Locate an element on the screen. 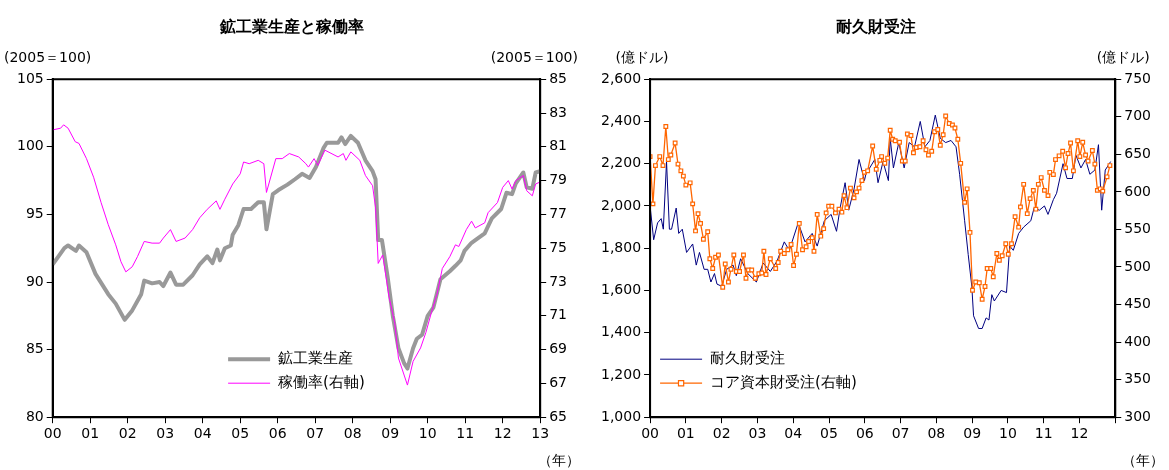  y-tick-label: 1,000 is located at coordinates (621, 415).